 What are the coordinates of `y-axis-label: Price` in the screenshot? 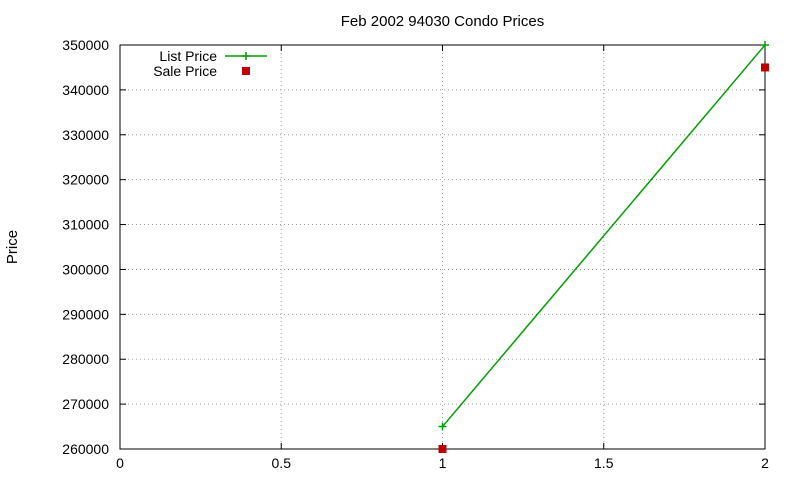 It's located at (12, 247).